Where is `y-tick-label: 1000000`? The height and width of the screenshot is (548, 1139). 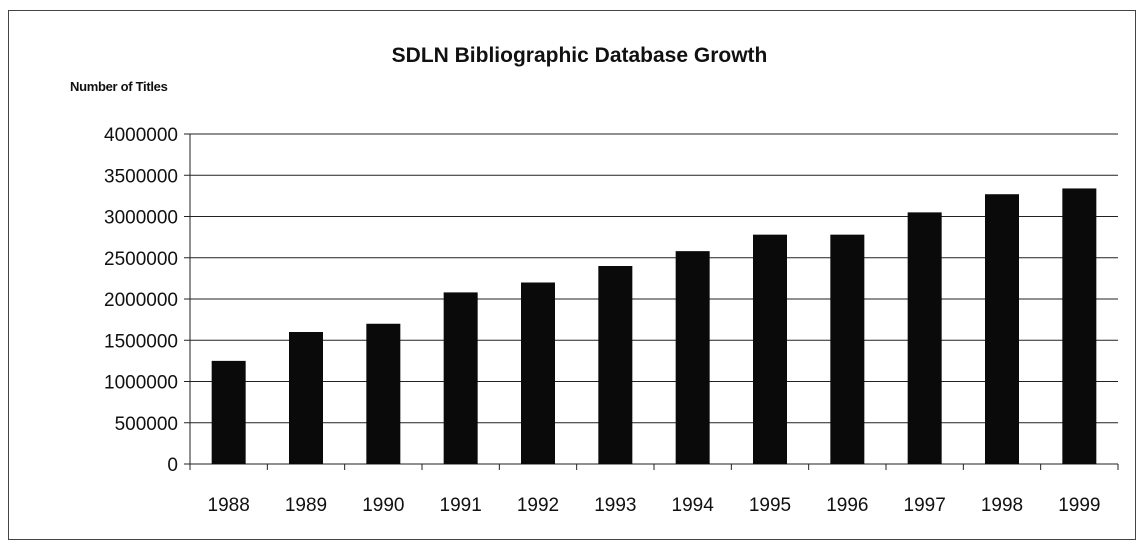
y-tick-label: 1000000 is located at coordinates (141, 383).